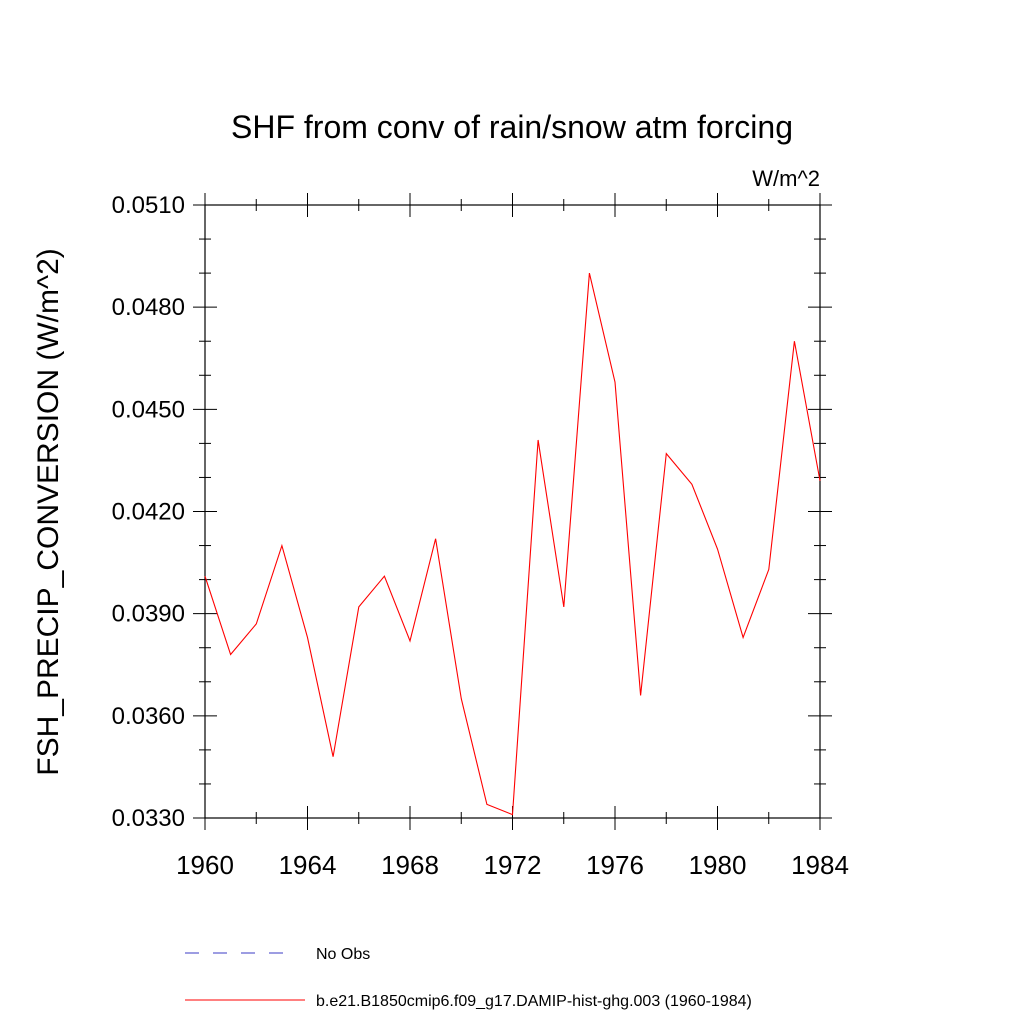  What do you see at coordinates (512, 127) in the screenshot?
I see `chart-title: SHF from conv of rain/snow atm forcing` at bounding box center [512, 127].